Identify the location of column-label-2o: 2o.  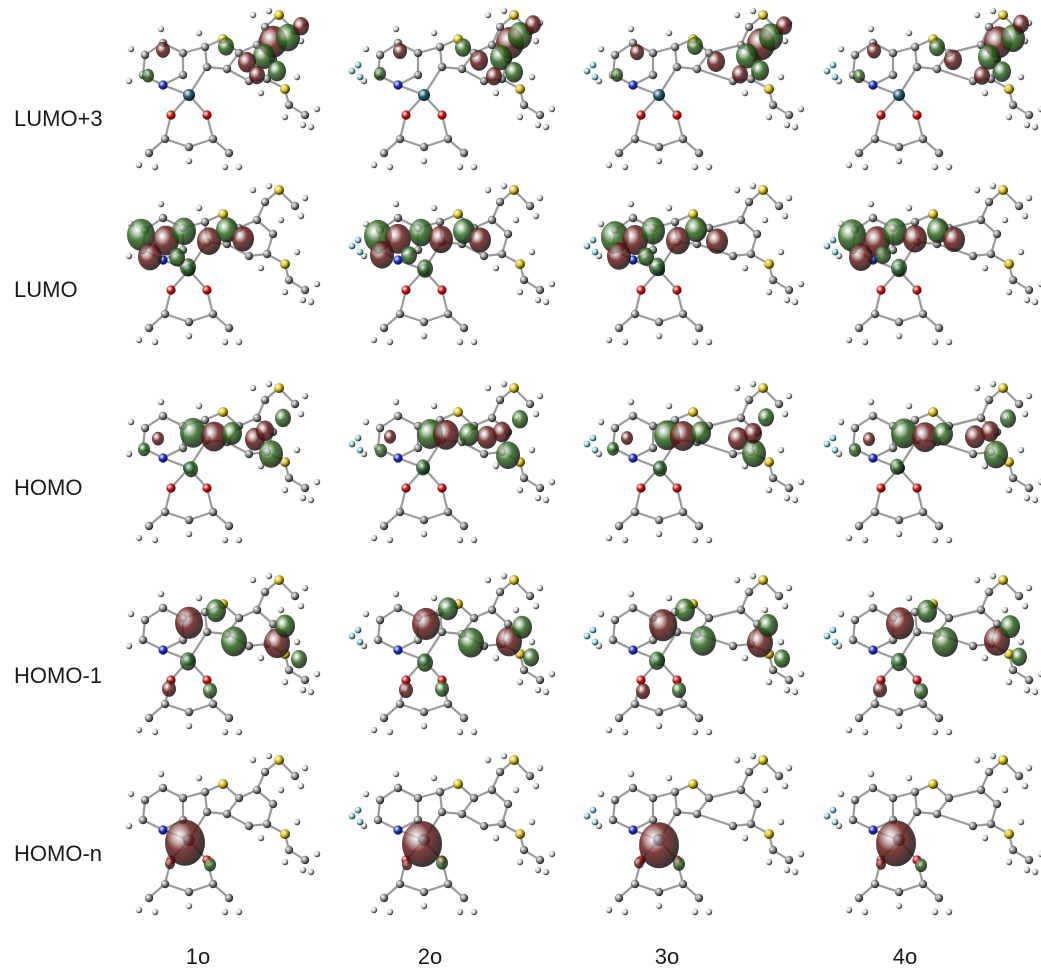
(430, 956).